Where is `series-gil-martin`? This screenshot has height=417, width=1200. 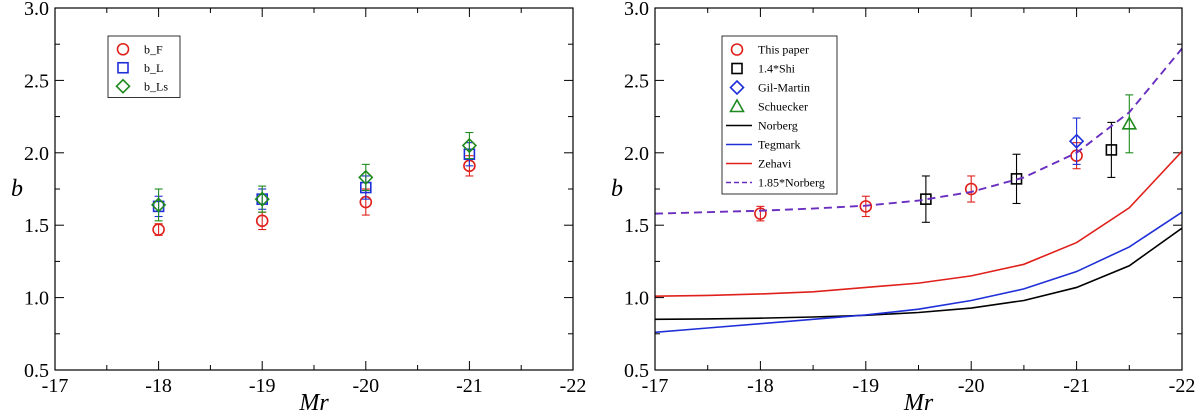
series-gil-martin is located at coordinates (1076, 141).